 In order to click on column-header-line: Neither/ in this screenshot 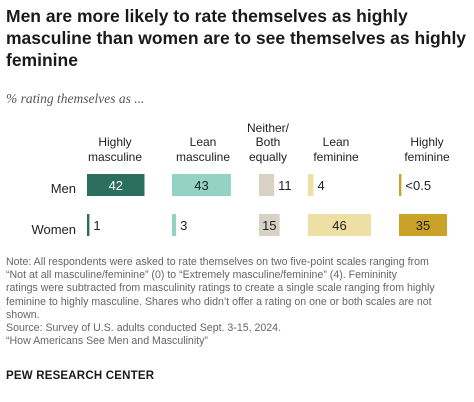, I will do `click(268, 127)`.